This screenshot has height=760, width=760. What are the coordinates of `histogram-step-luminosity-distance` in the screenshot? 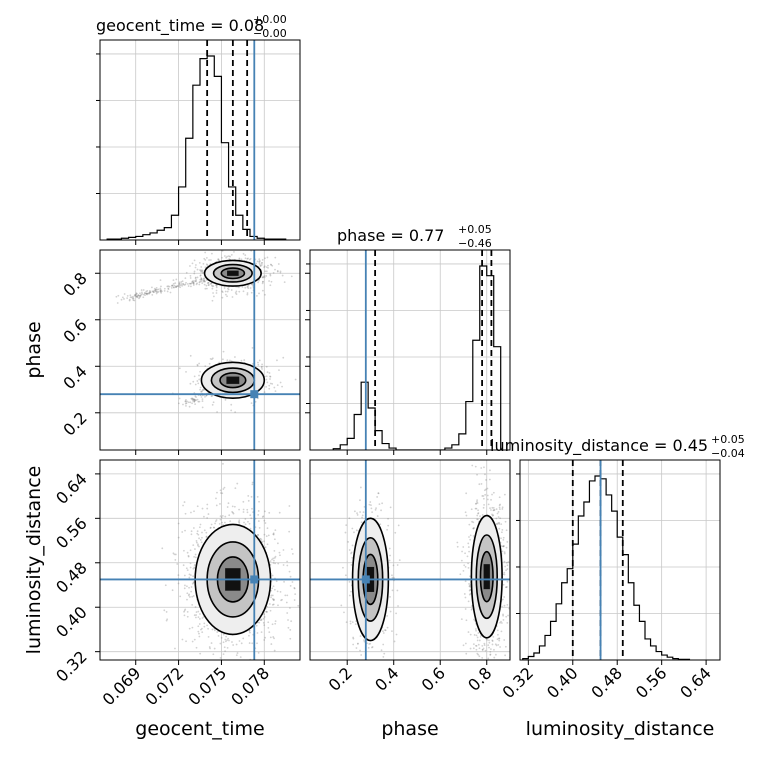 It's located at (606, 567).